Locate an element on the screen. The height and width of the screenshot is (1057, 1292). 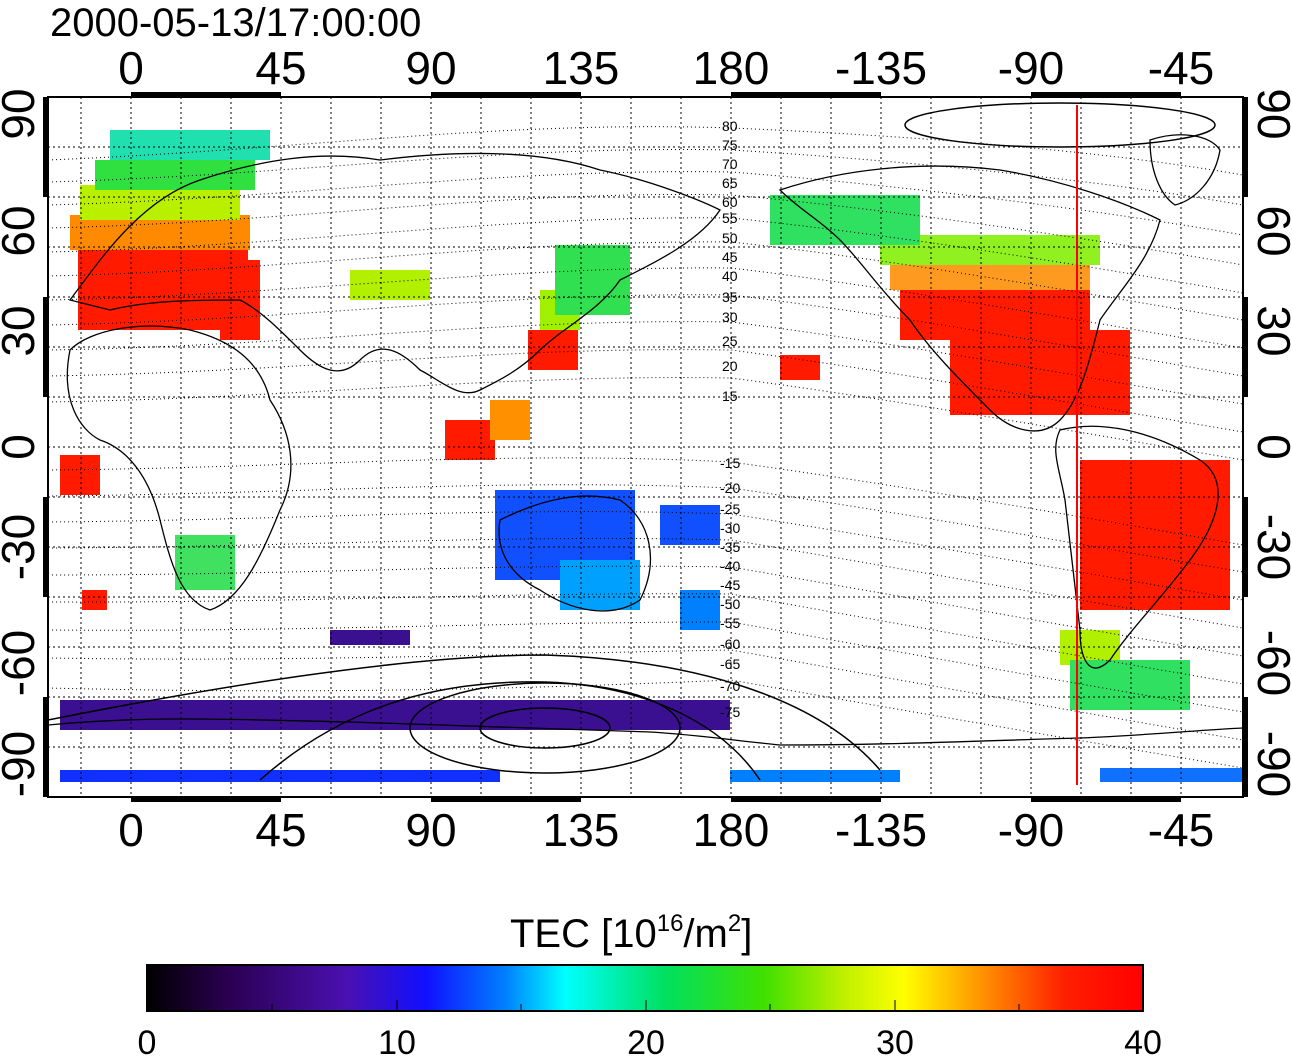
africa-outline is located at coordinates (179, 468).